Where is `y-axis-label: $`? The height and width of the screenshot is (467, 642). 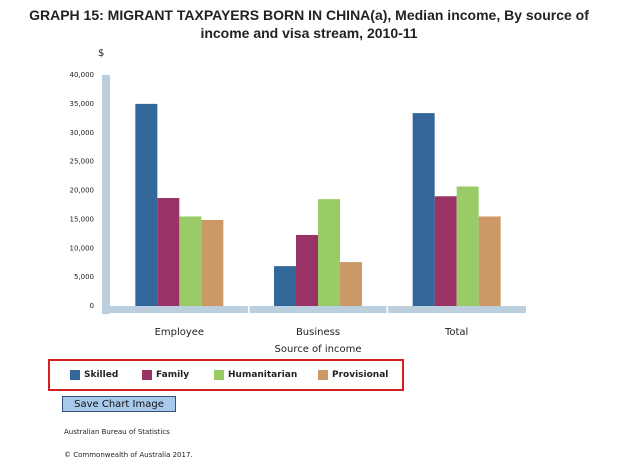 y-axis-label: $ is located at coordinates (101, 53).